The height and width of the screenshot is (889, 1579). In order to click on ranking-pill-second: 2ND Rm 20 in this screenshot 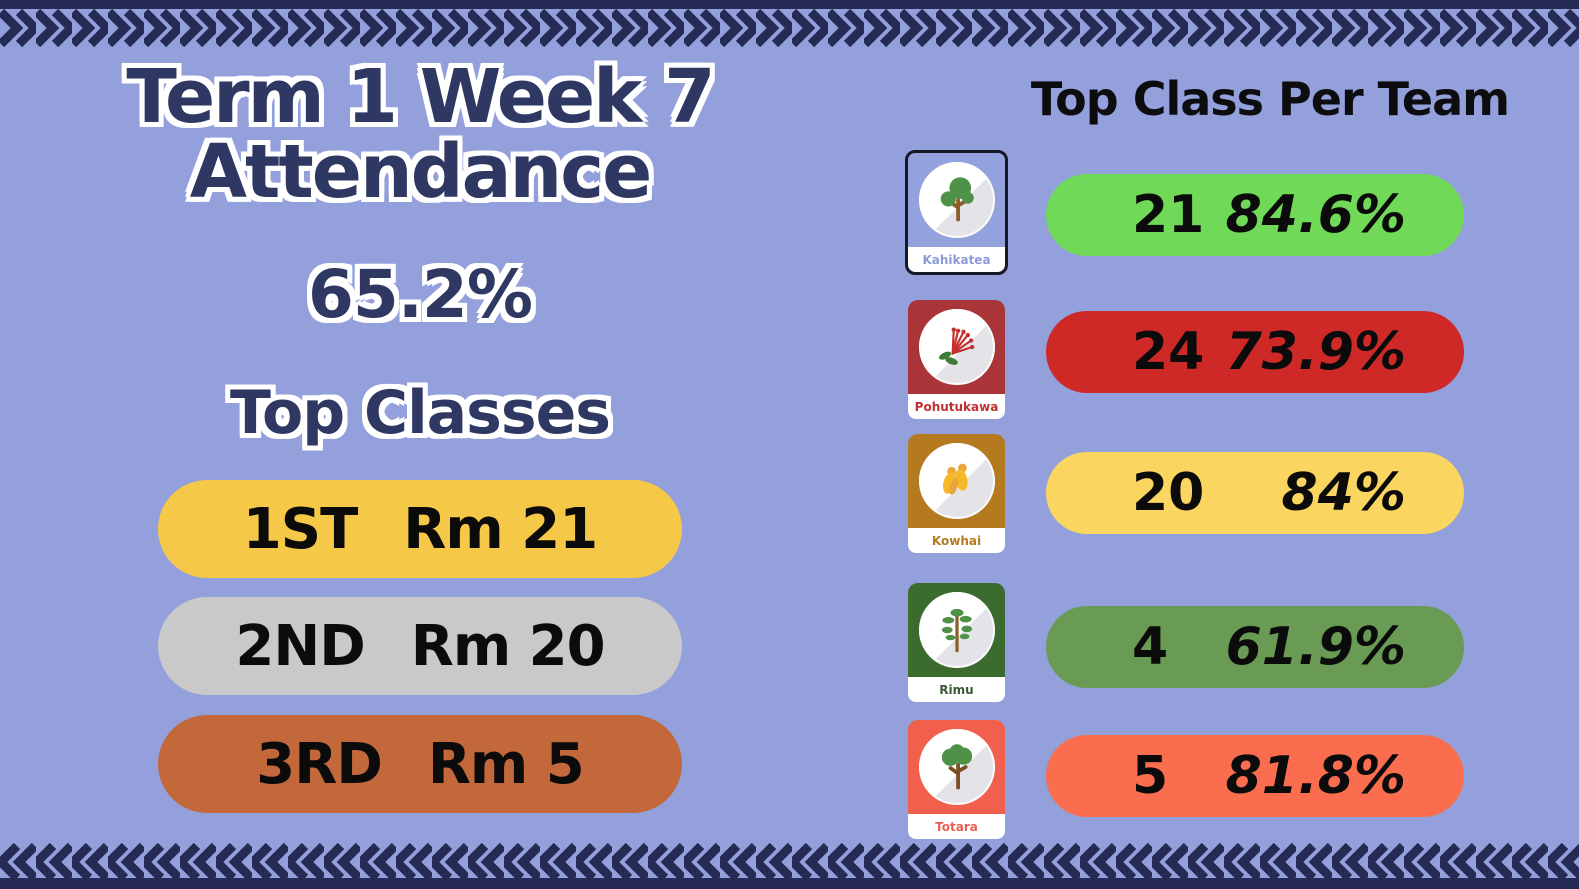, I will do `click(420, 646)`.